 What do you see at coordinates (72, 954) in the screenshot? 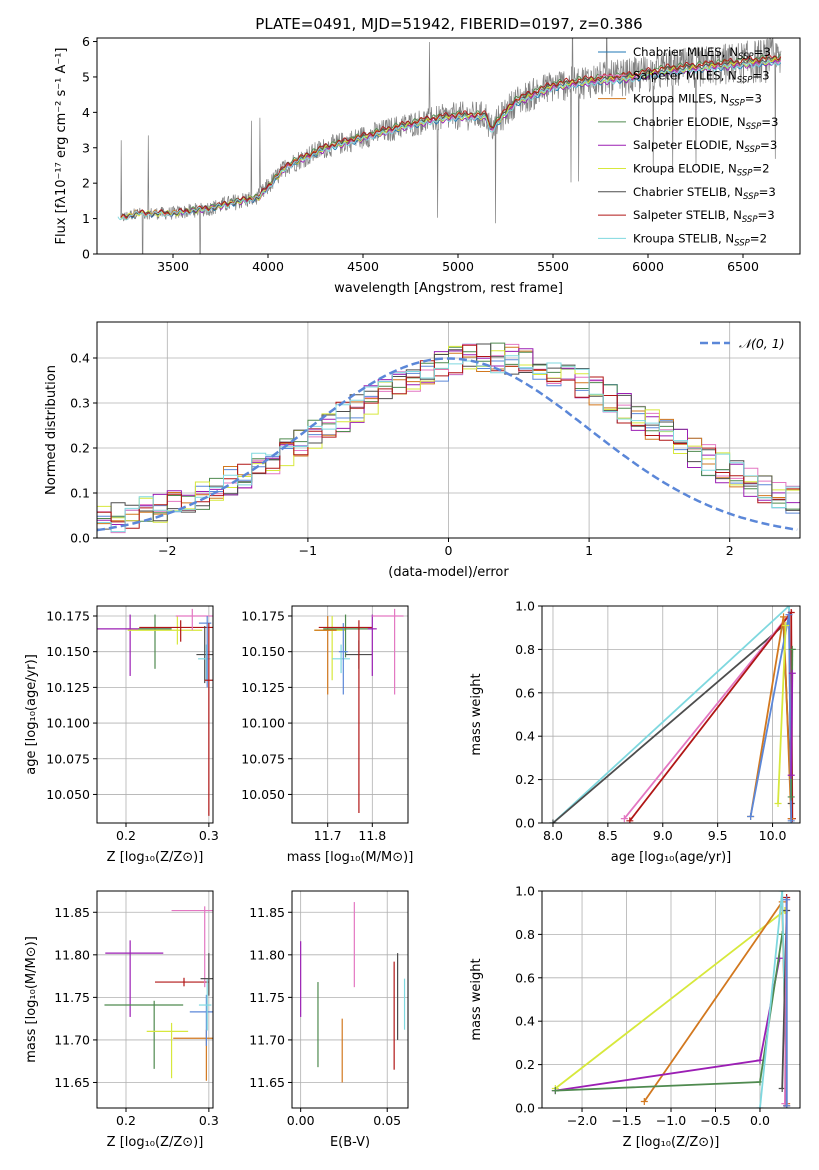
I see `y-tick-label: 11.80` at bounding box center [72, 954].